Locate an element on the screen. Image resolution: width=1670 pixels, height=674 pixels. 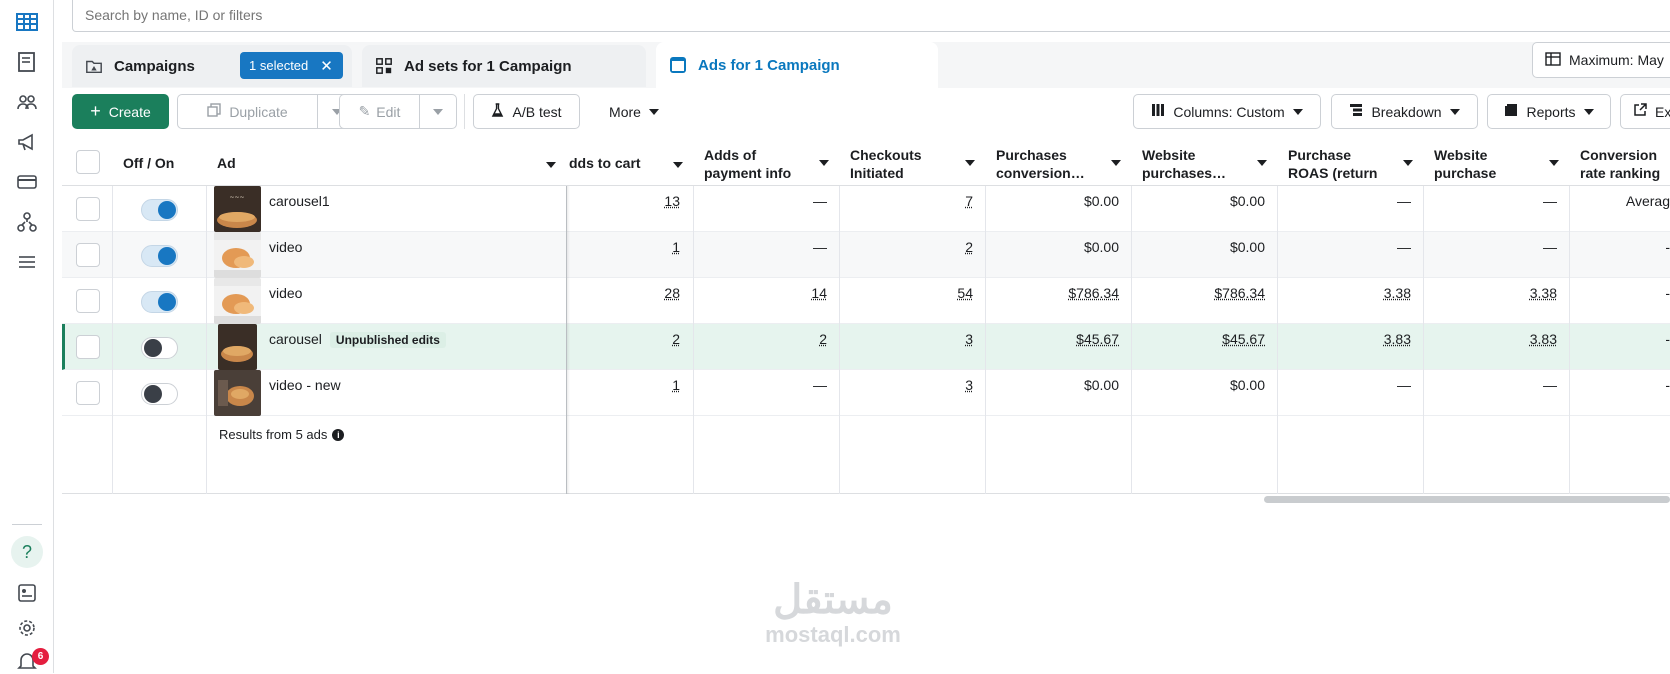
pencil-icon: ✎ is located at coordinates (365, 111).